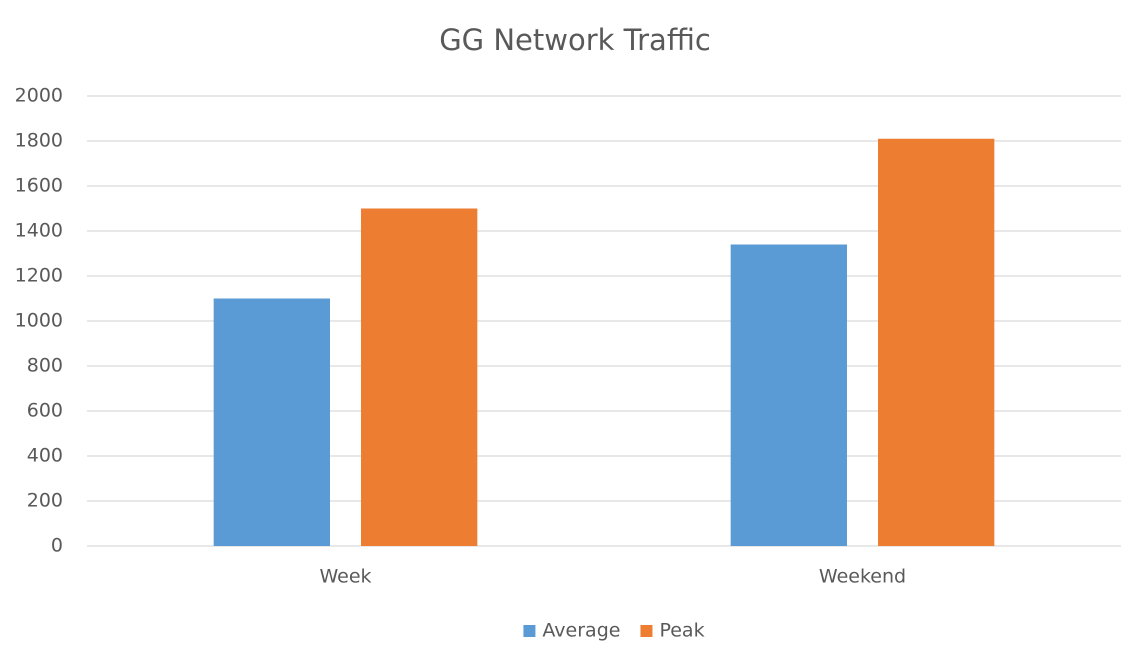  Describe the element at coordinates (39, 321) in the screenshot. I see `y-tick-label: 1000` at that location.